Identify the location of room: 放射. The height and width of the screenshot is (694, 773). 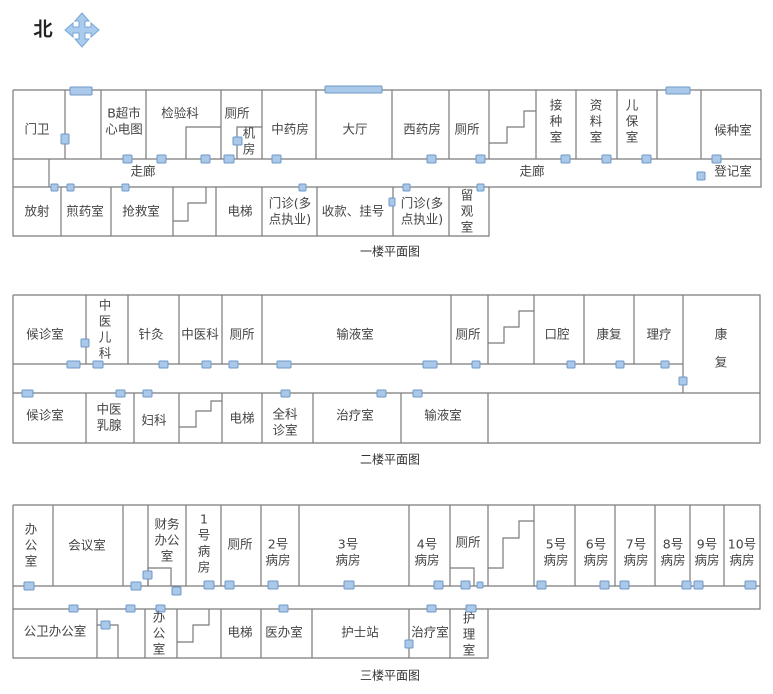
(36, 211).